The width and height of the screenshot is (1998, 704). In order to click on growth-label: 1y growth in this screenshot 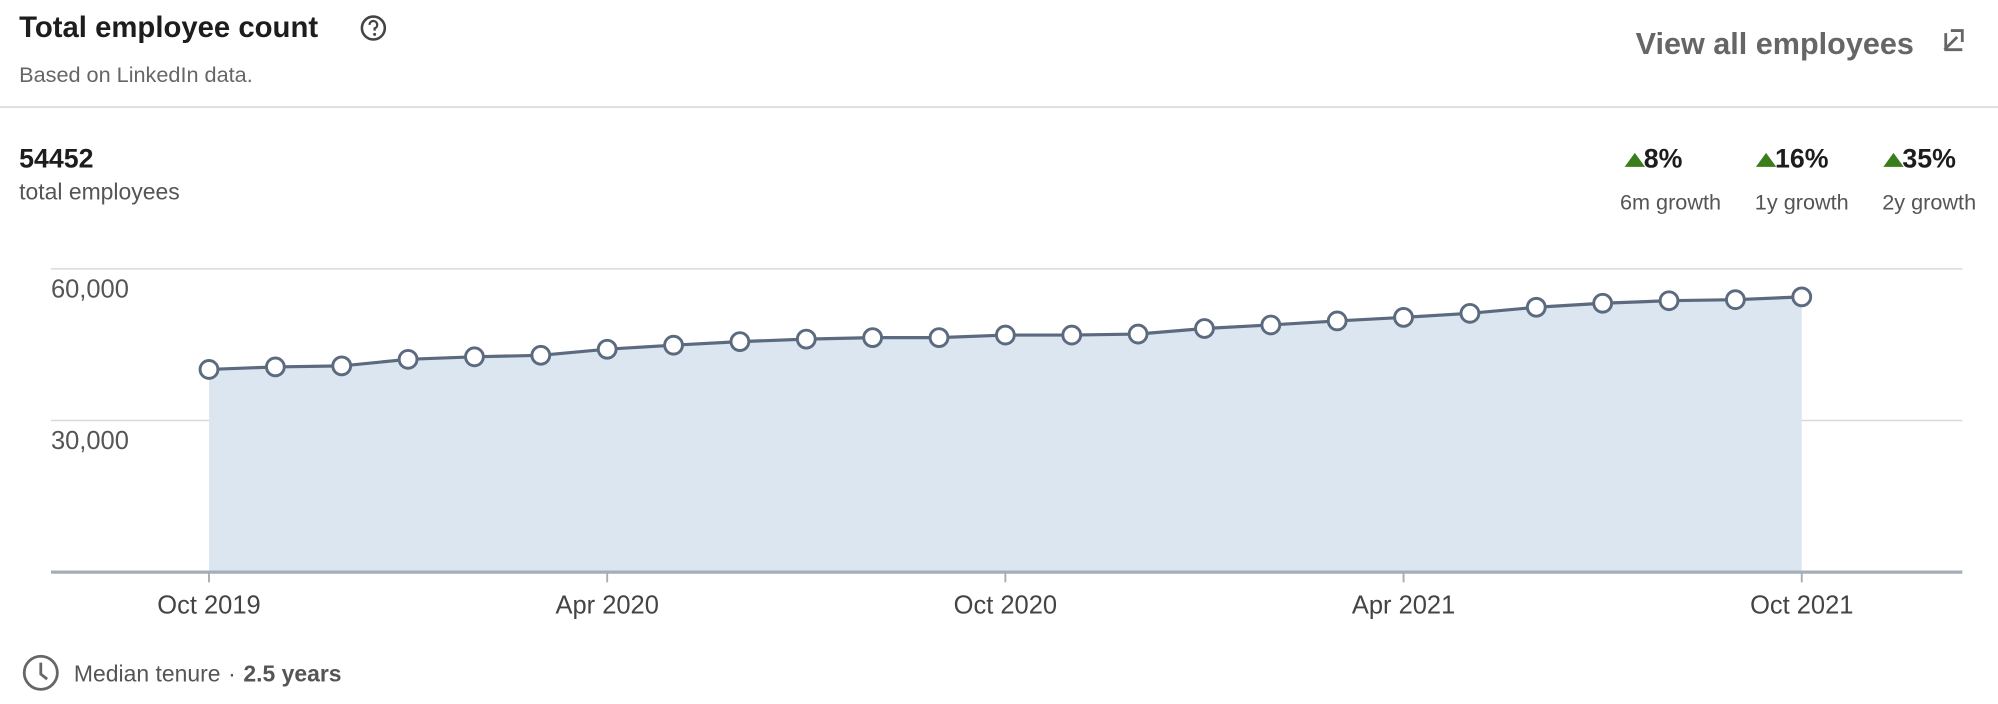, I will do `click(1802, 202)`.